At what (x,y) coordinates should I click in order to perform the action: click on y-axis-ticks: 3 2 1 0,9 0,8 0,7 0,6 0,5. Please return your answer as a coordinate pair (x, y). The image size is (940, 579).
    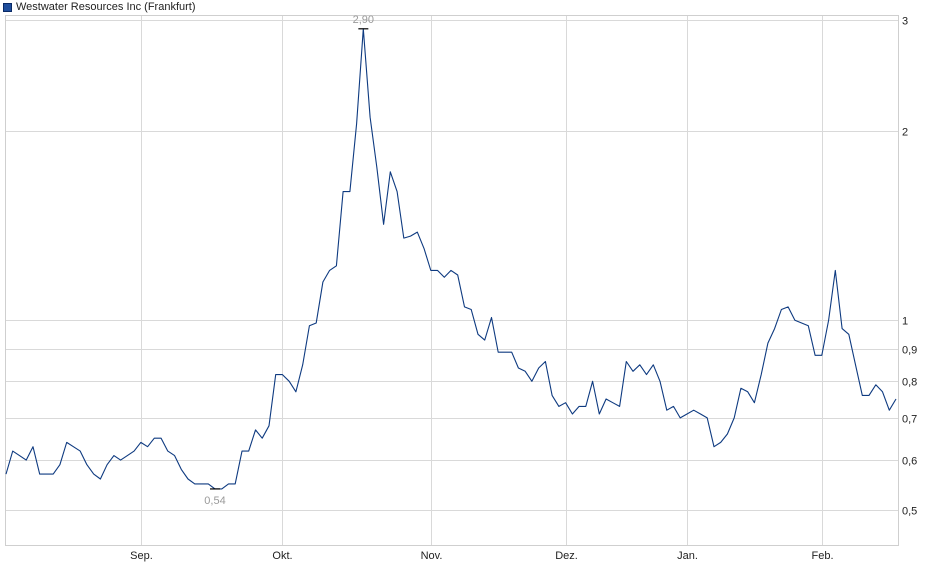
    Looking at the image, I should click on (909, 267).